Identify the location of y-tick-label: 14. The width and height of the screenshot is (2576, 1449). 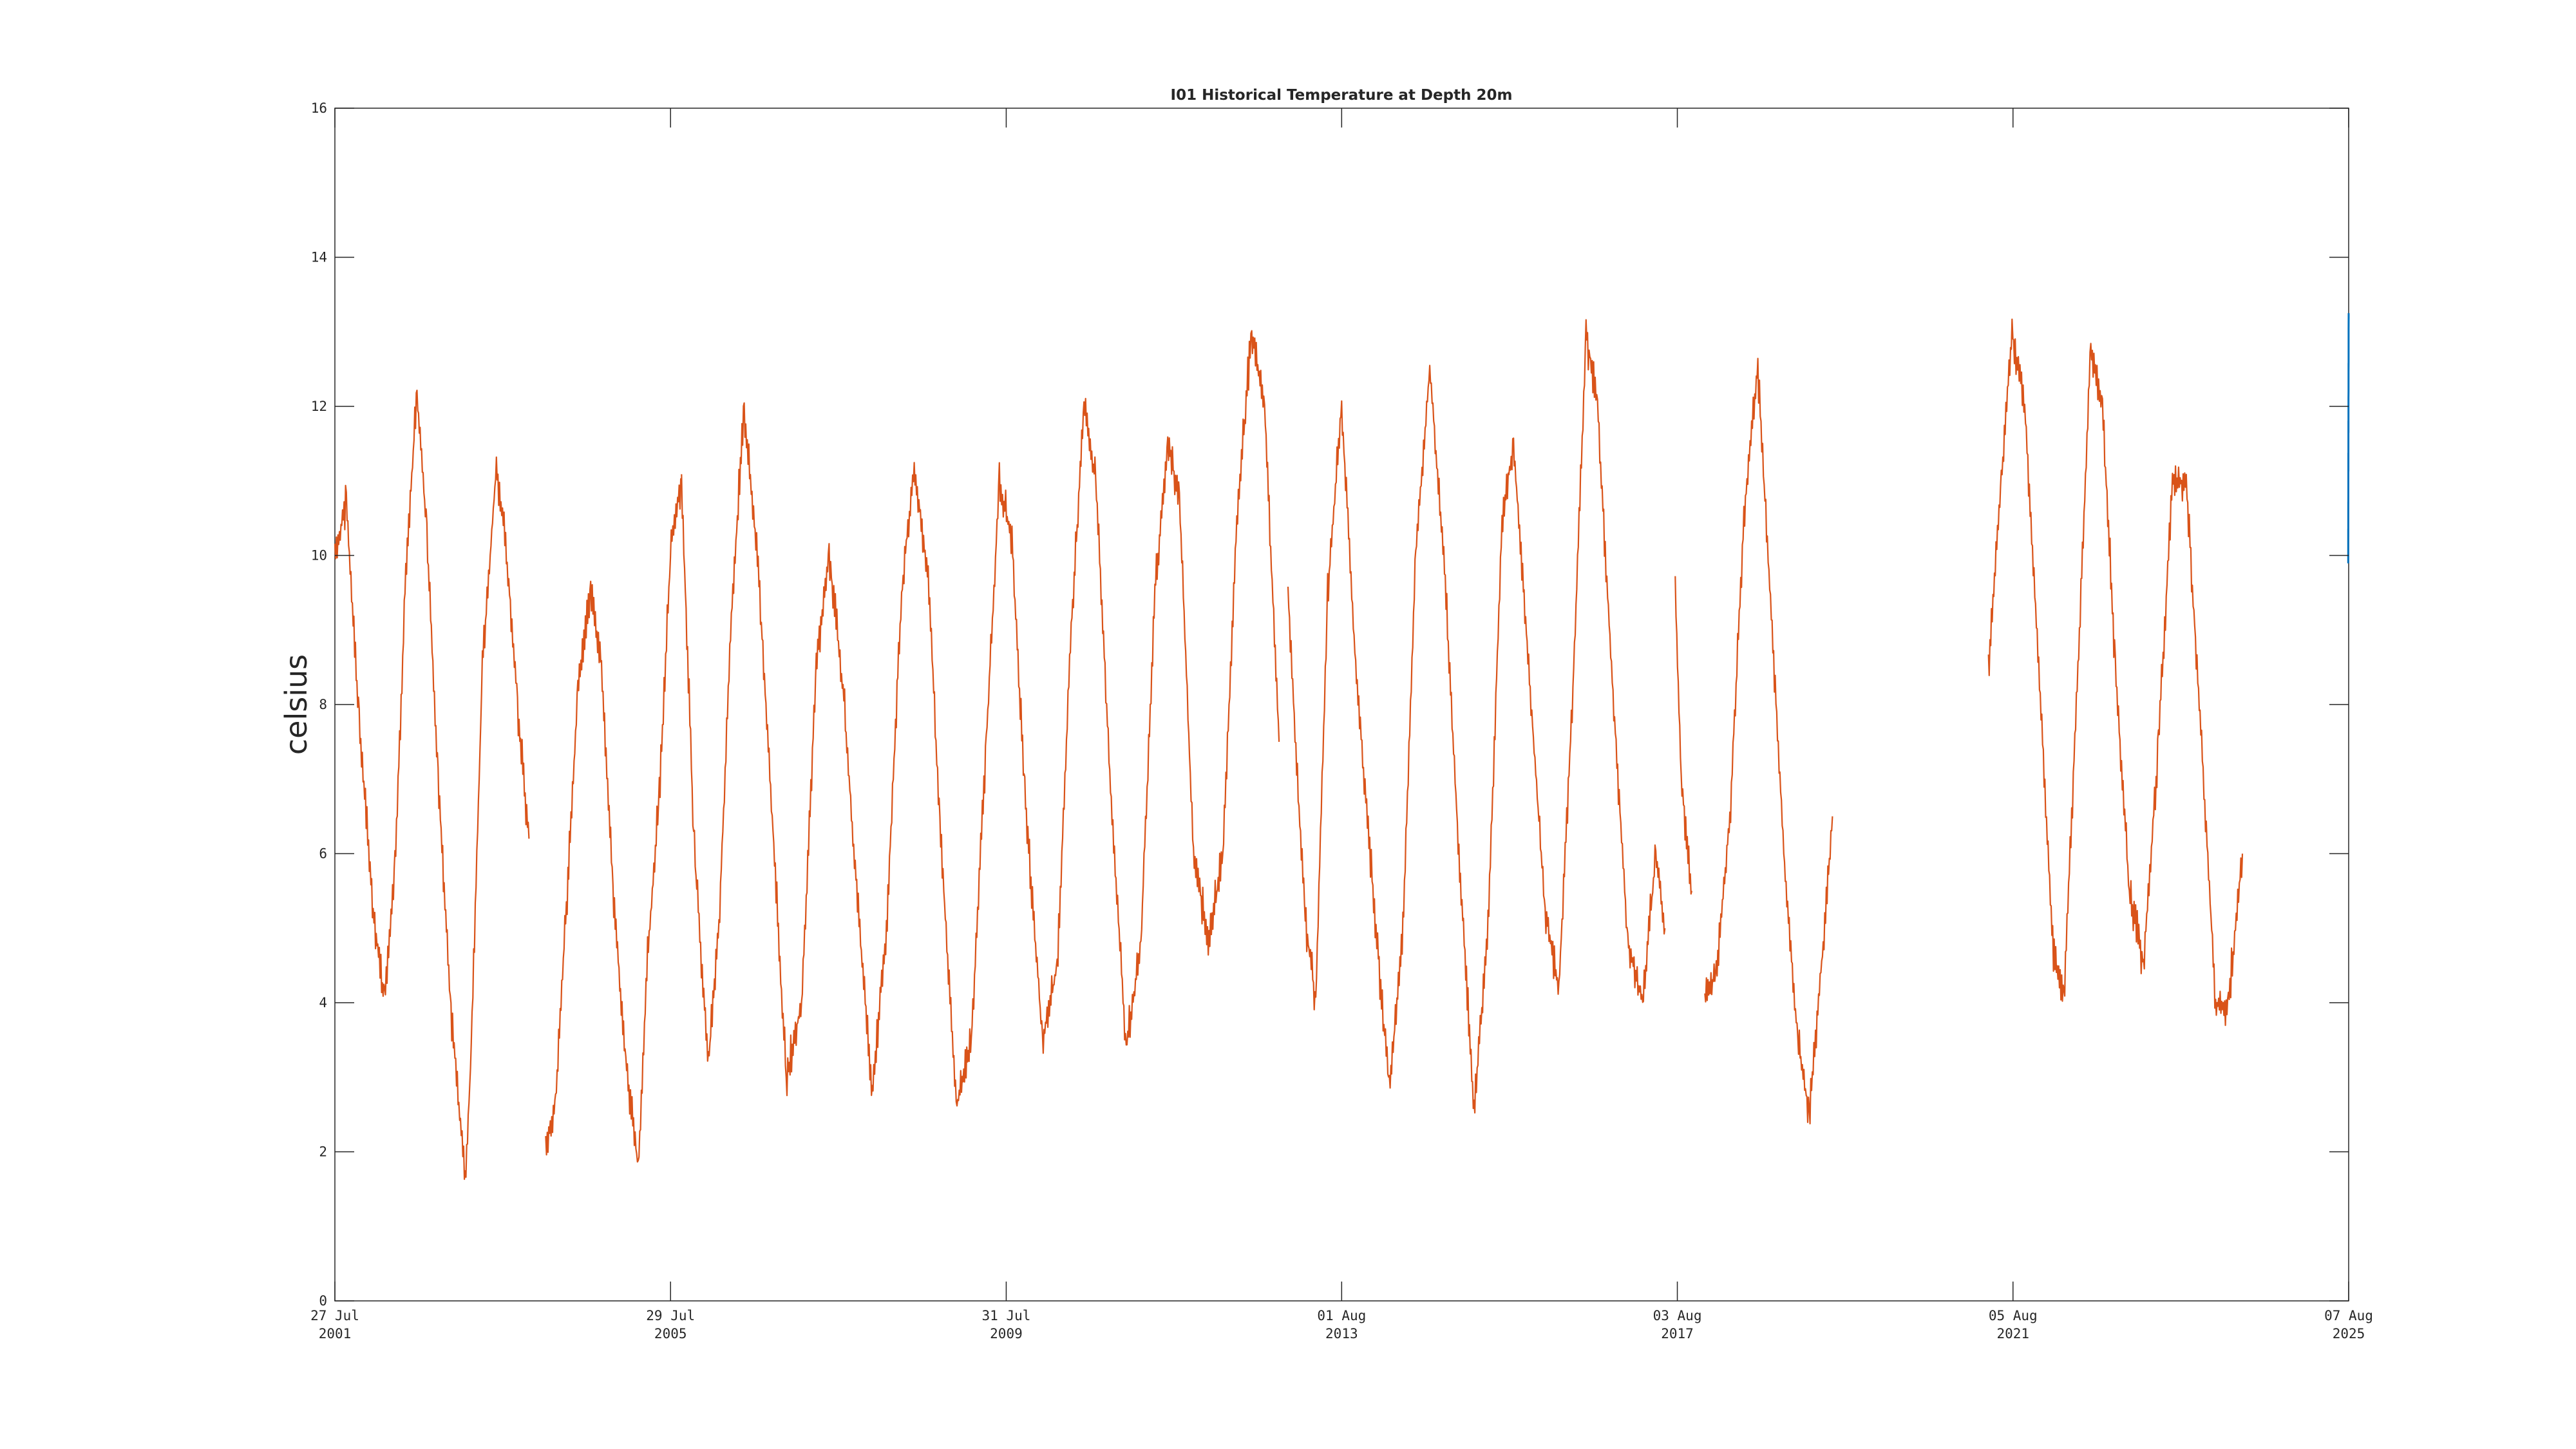
(319, 257).